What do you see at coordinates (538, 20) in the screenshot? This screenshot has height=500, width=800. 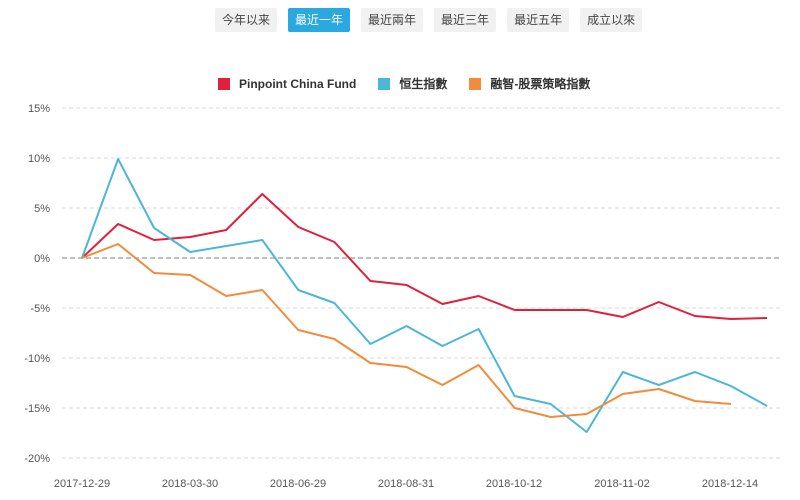 I see `tab-5-years: 最近五年` at bounding box center [538, 20].